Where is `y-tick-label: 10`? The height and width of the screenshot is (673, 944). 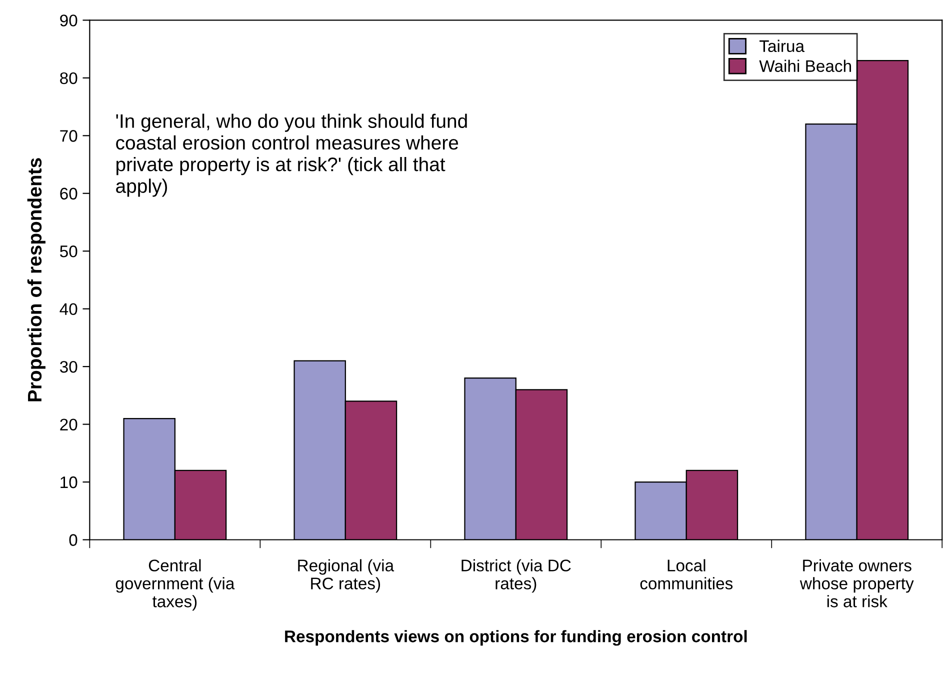 y-tick-label: 10 is located at coordinates (69, 482).